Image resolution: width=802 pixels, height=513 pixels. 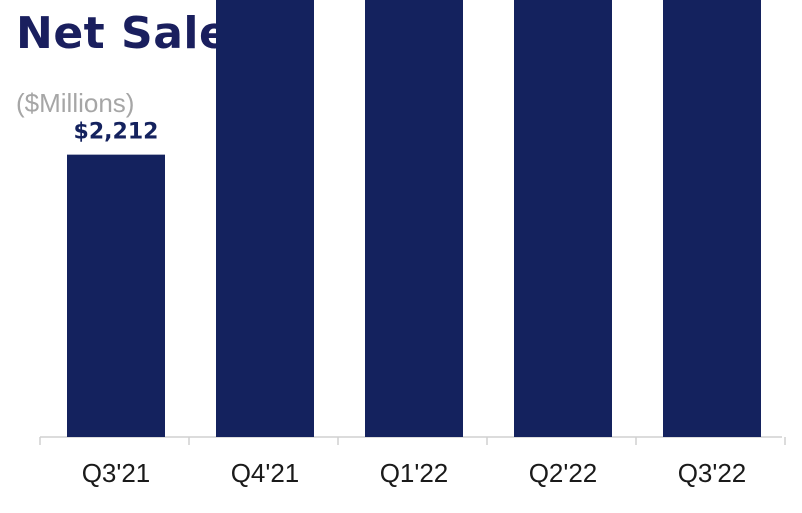 What do you see at coordinates (265, 473) in the screenshot?
I see `x-tick-label: Q4'21` at bounding box center [265, 473].